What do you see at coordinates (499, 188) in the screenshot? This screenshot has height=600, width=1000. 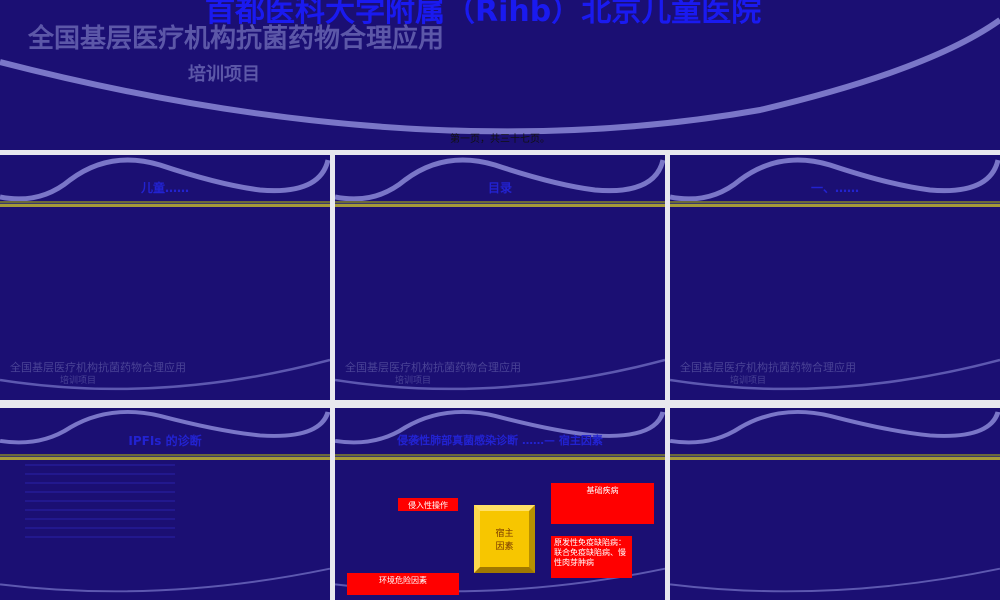 I see `slide-title: 目录` at bounding box center [499, 188].